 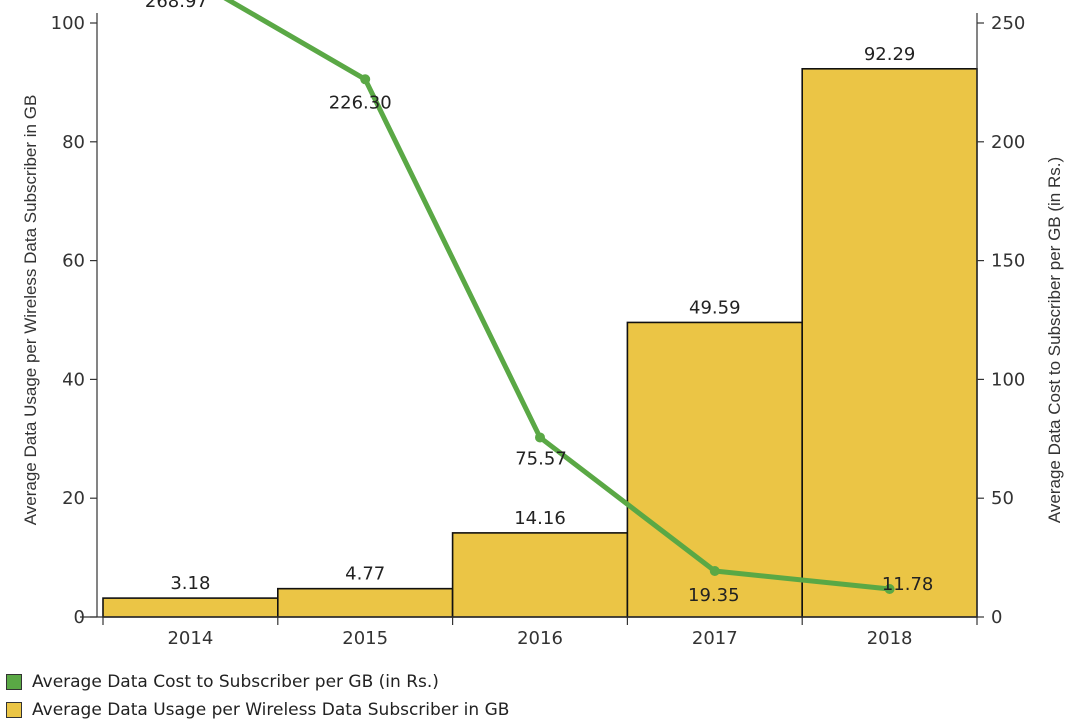 I want to click on y-tick-label-right: 250, so click(x=1008, y=23).